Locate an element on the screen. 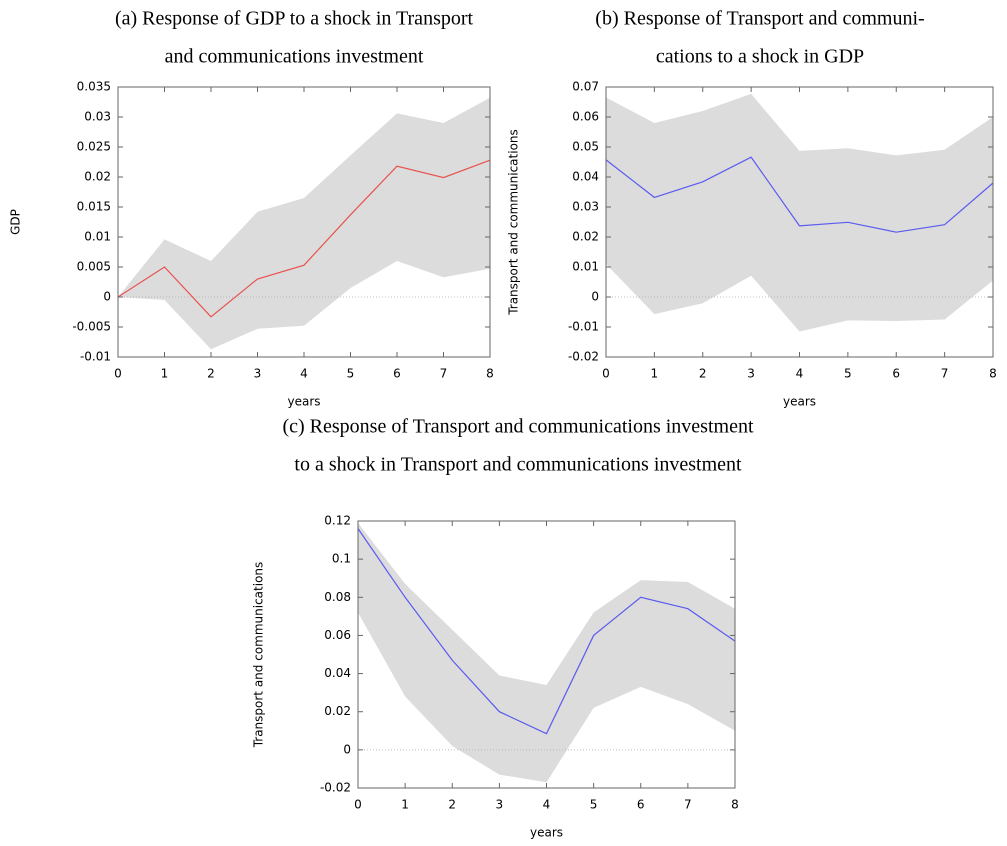 The height and width of the screenshot is (846, 1007). y-tick-label: 0.07 is located at coordinates (585, 87).